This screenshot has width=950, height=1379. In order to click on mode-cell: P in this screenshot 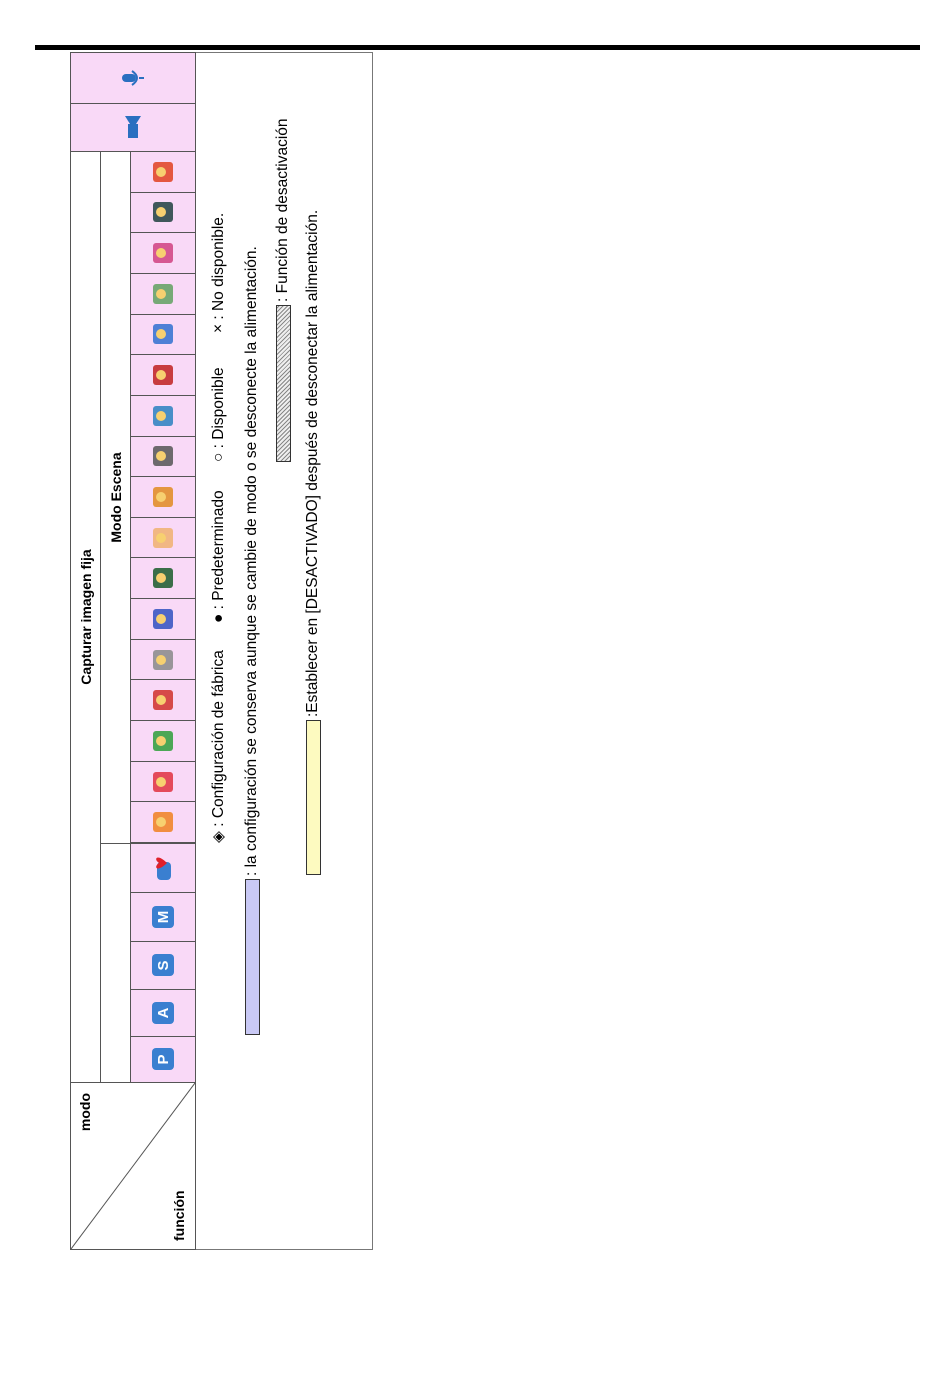, I will do `click(163, 1059)`.